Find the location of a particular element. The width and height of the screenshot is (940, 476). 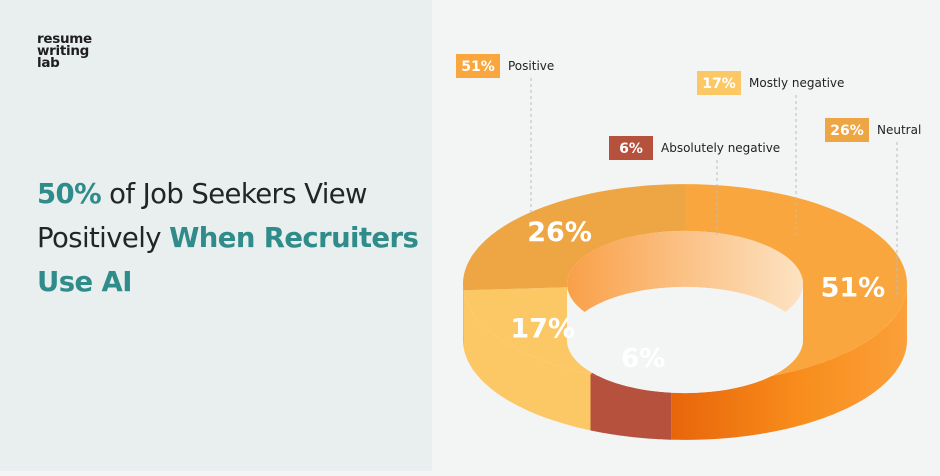

slice-value-label-mostly-negative: 17% is located at coordinates (542, 329).